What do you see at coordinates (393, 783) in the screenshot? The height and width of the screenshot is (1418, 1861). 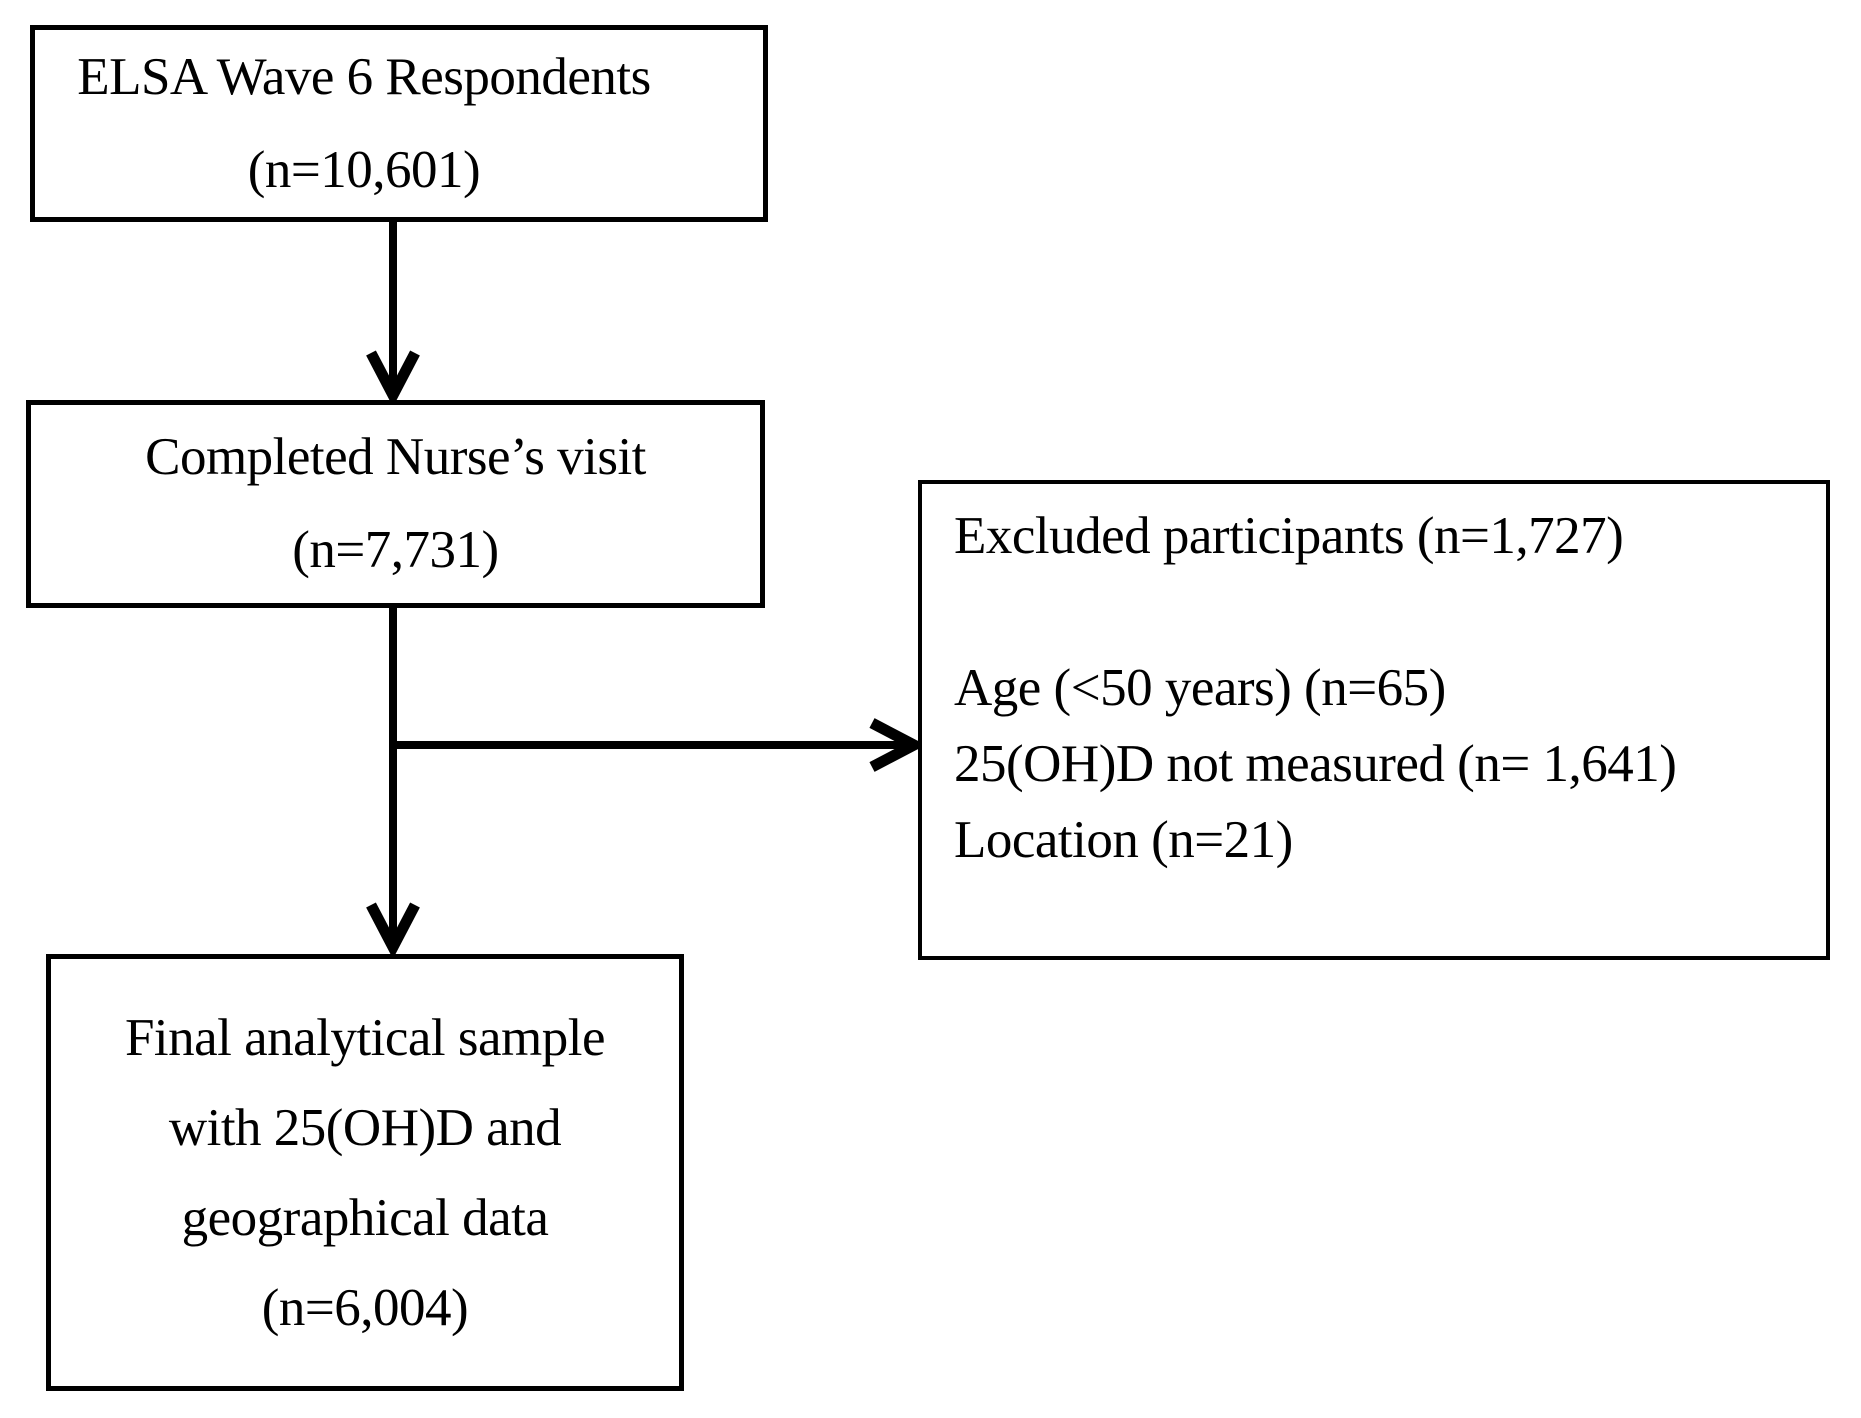 I see `arrow-nurse-visit-to-final` at bounding box center [393, 783].